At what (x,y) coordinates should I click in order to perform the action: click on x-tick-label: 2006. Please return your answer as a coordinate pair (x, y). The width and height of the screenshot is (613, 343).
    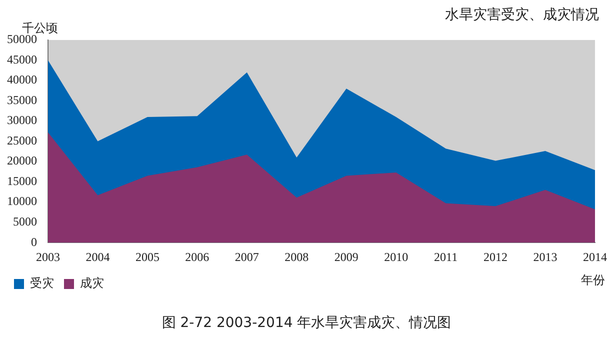
    Looking at the image, I should click on (197, 257).